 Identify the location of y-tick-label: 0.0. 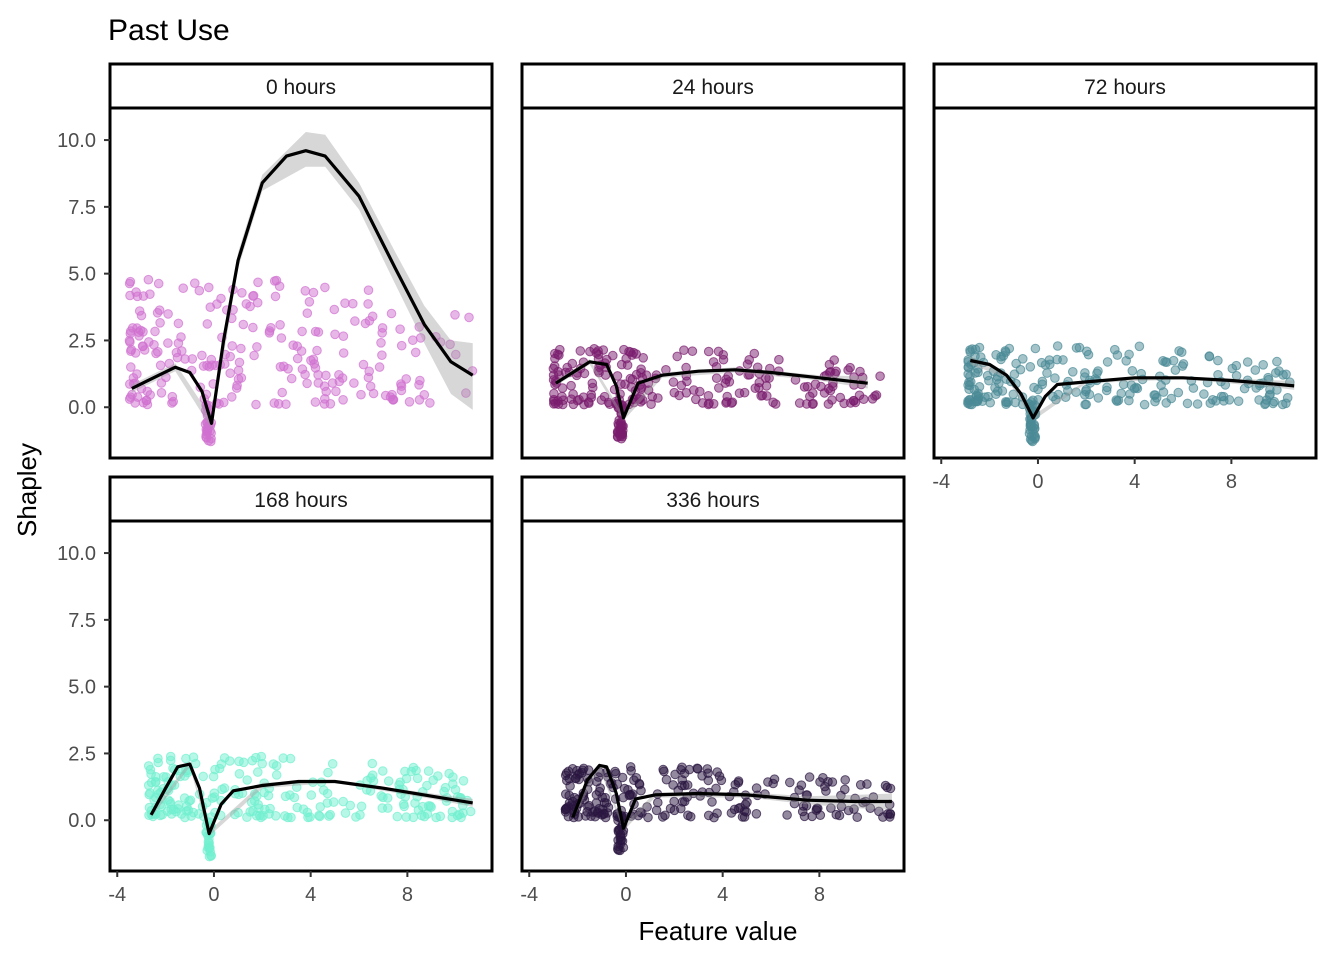
(82, 821).